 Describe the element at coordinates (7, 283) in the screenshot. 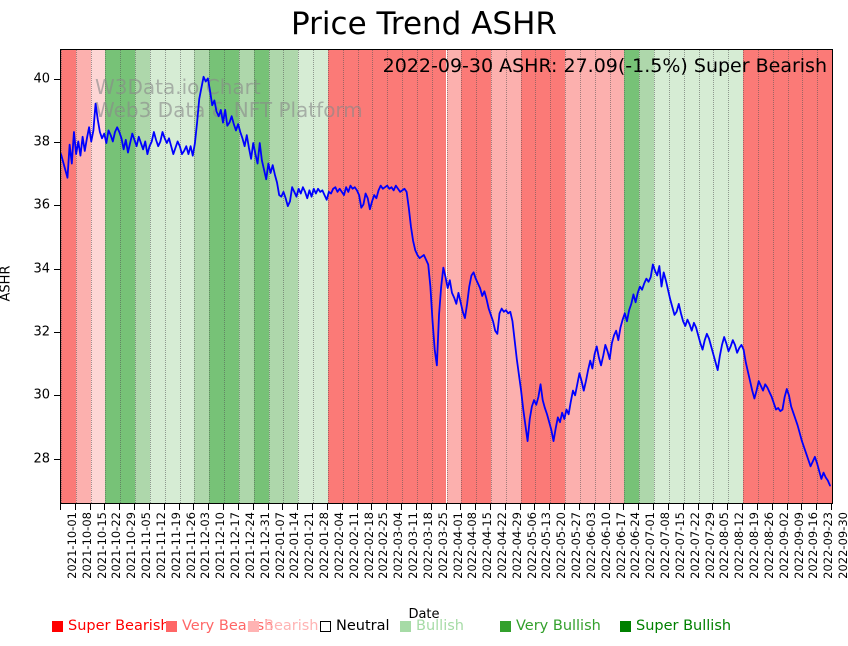

I see `y-axis-label: ASHR` at that location.